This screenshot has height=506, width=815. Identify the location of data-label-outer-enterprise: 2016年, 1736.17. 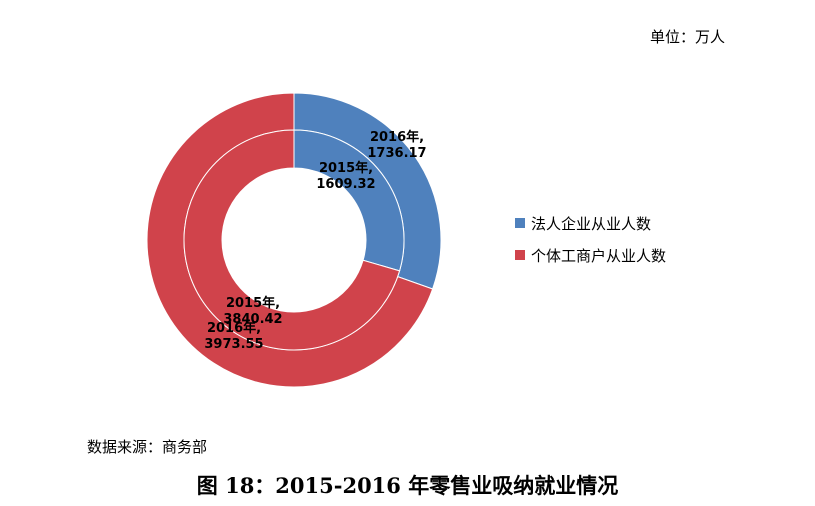
(396, 145).